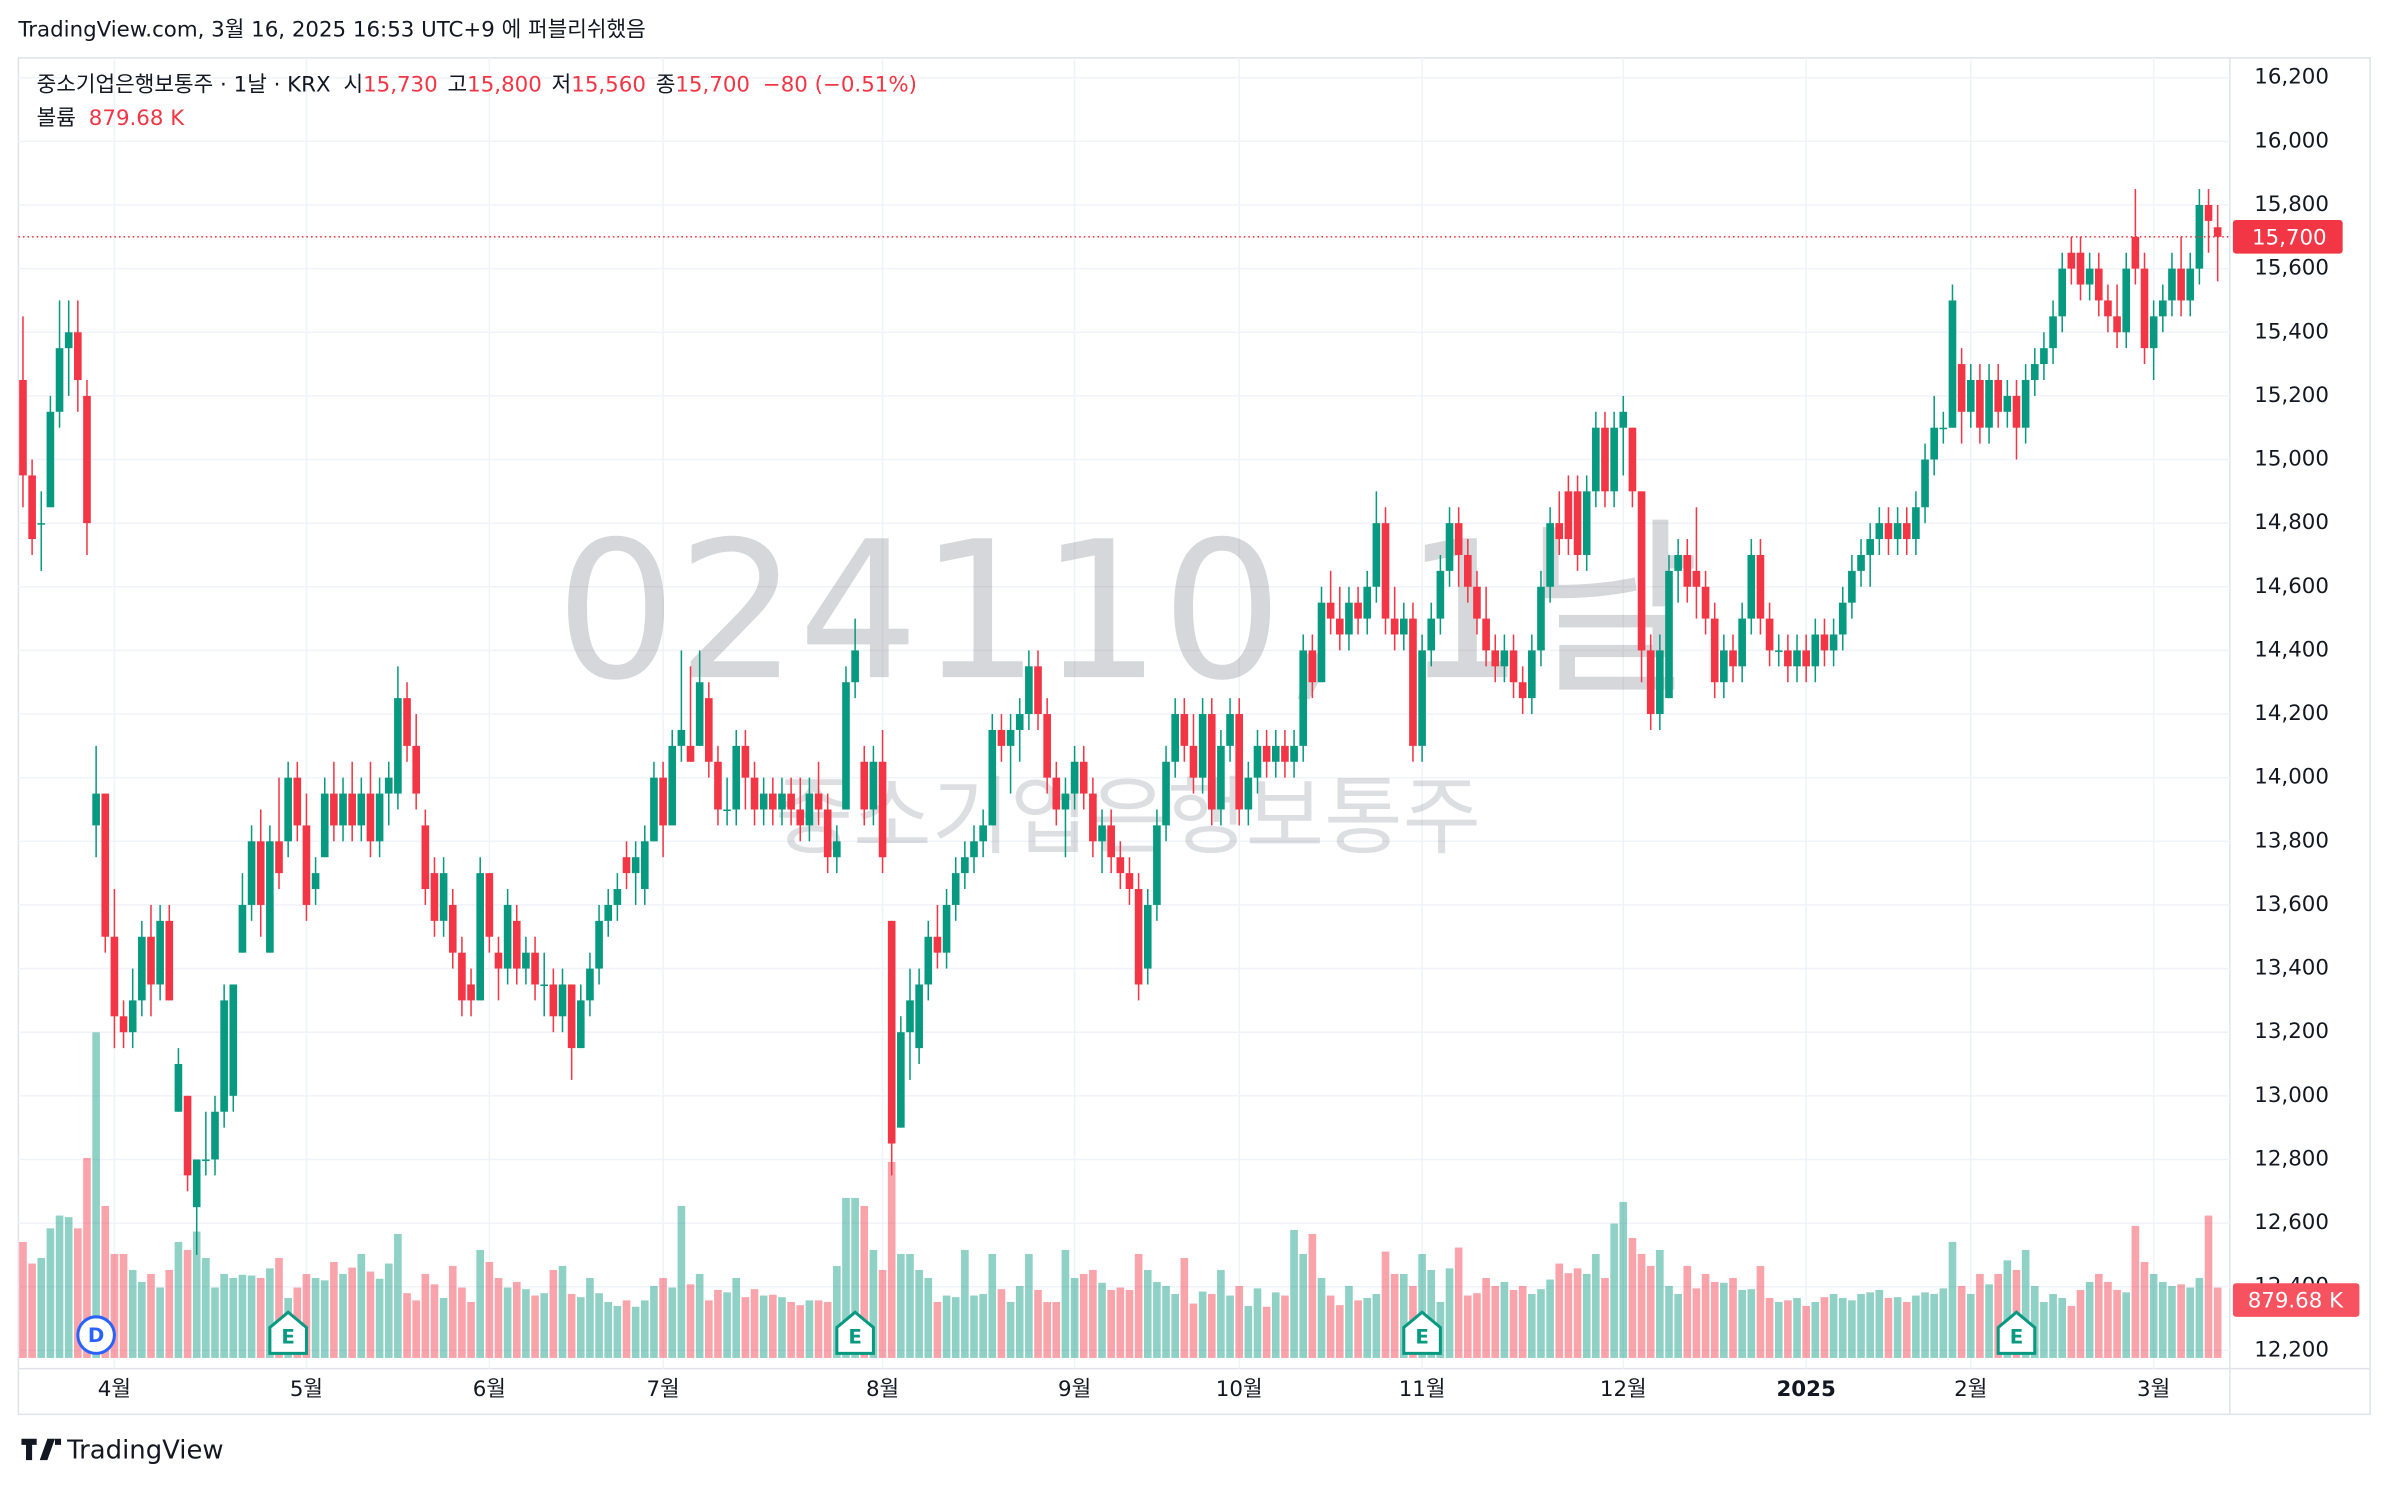 The height and width of the screenshot is (1486, 2390). Describe the element at coordinates (2291, 1158) in the screenshot. I see `y-tick-label: 12,800` at that location.